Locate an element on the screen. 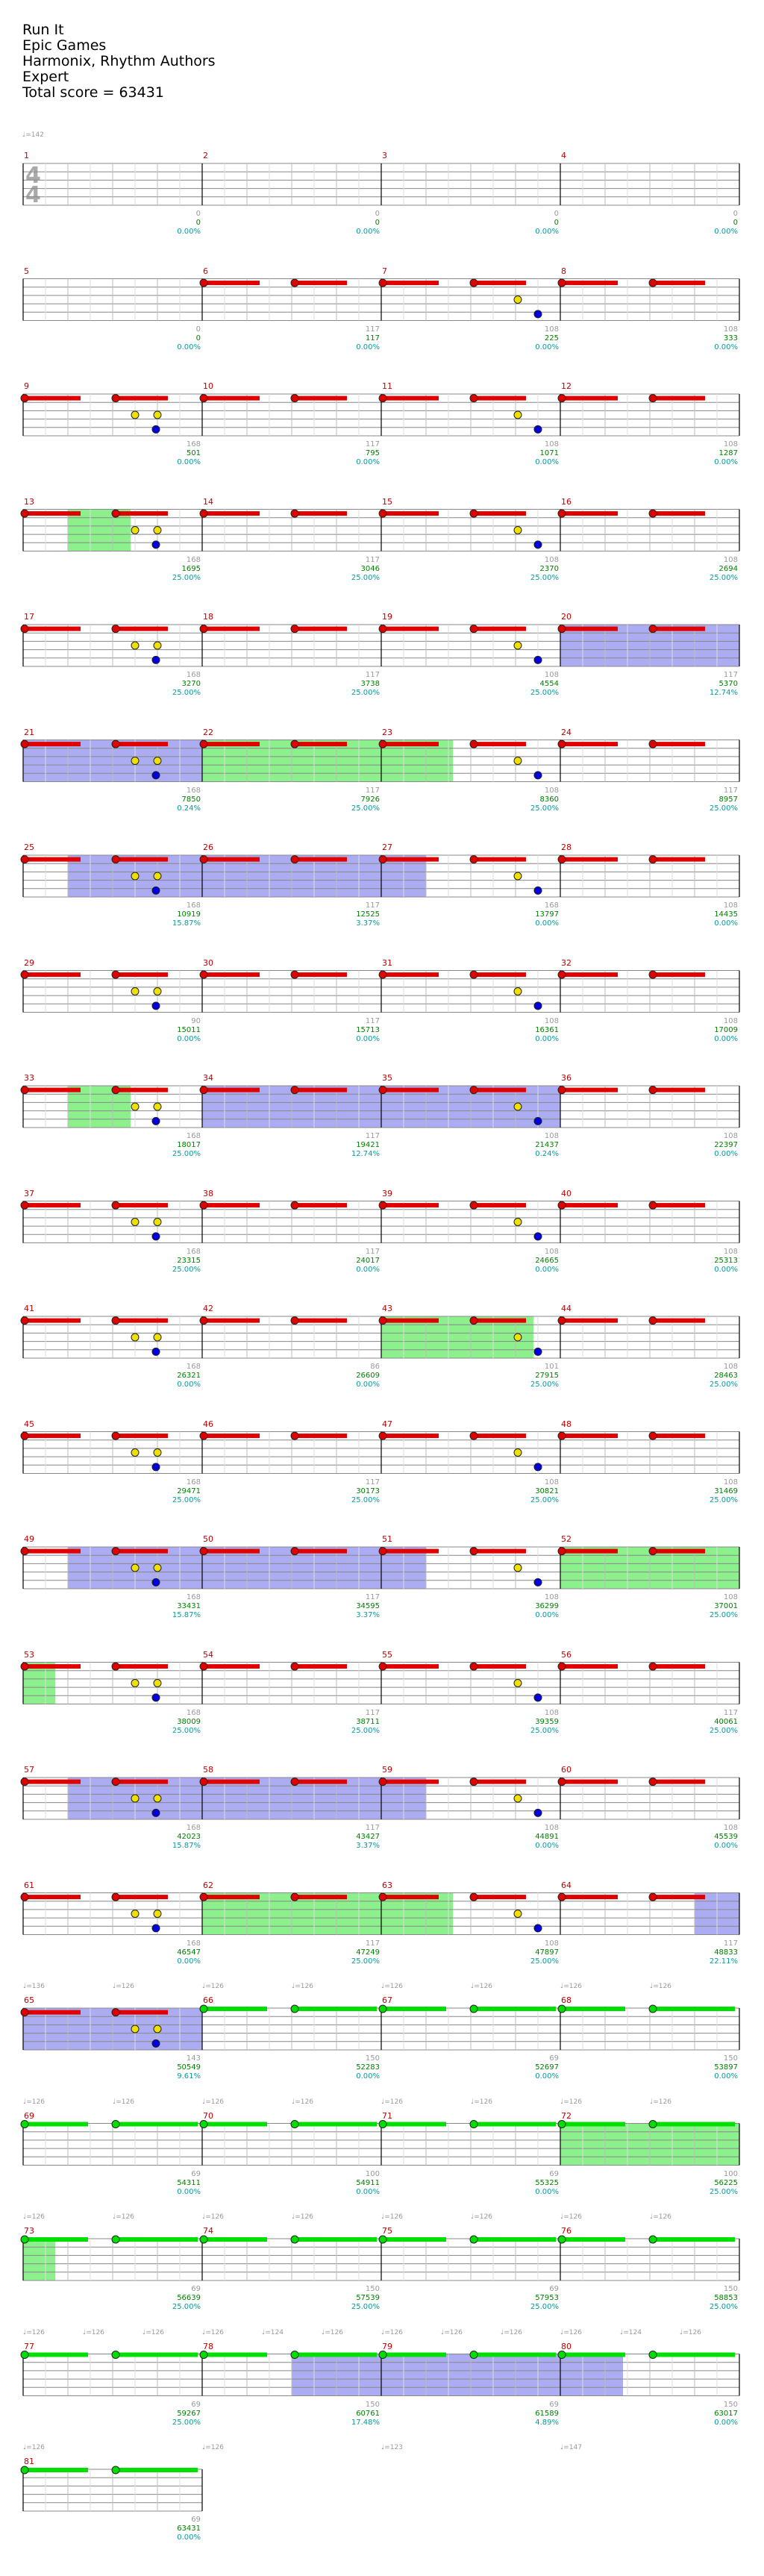  measure-stats: 108 25313 0.00% is located at coordinates (712, 1261).